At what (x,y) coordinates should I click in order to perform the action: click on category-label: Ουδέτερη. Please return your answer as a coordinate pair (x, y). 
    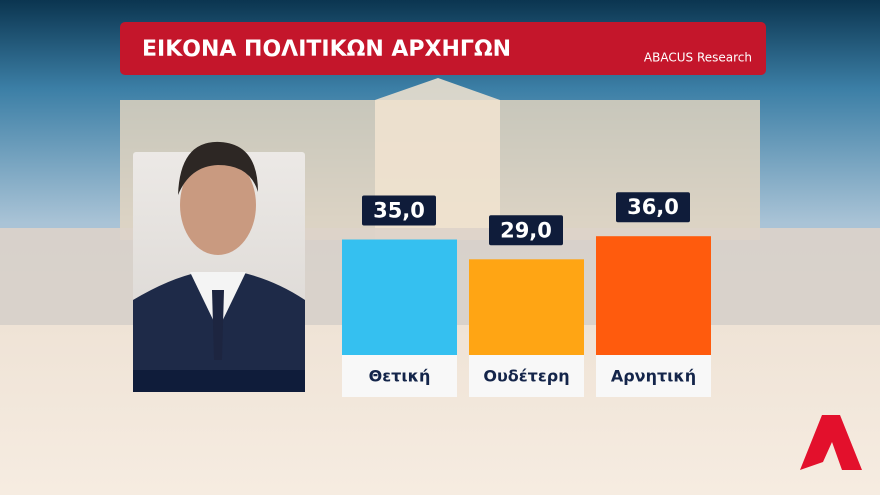
    Looking at the image, I should click on (526, 376).